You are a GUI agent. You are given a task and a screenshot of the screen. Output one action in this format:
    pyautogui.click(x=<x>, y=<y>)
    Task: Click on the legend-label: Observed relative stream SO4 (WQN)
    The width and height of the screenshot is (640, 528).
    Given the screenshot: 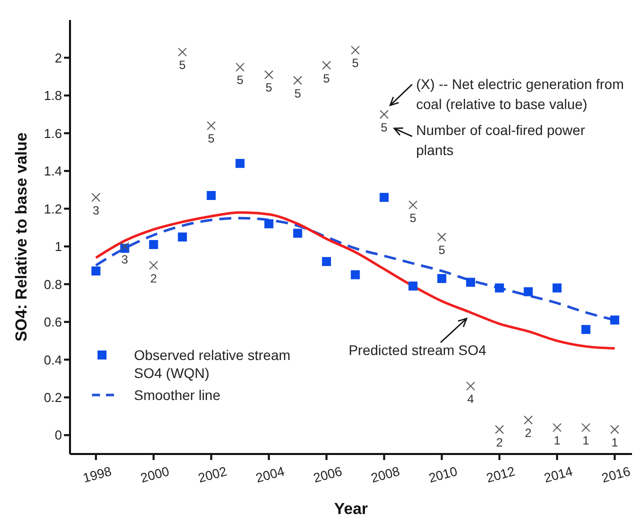 What is the action you would take?
    pyautogui.click(x=213, y=364)
    